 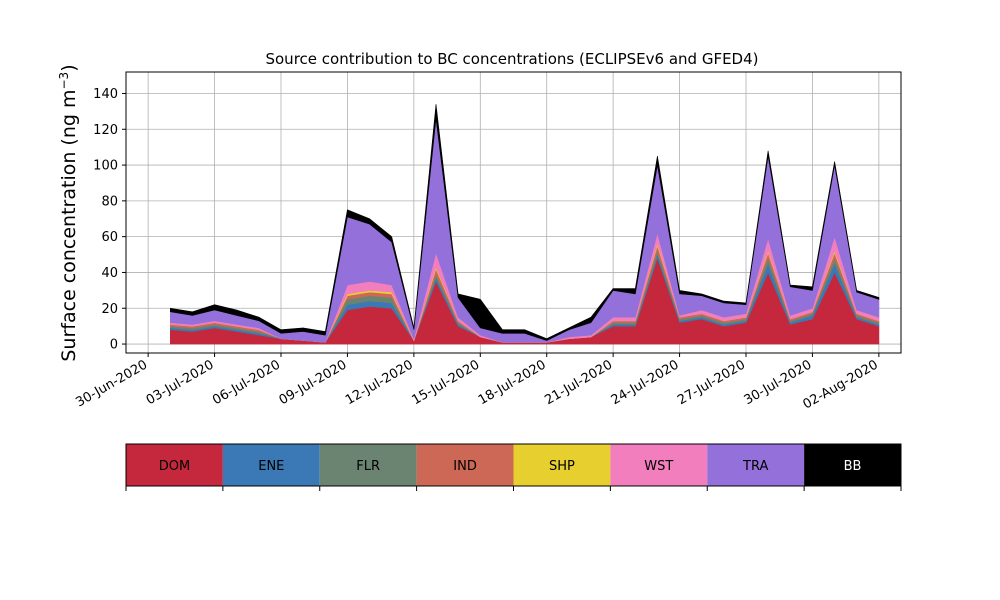 I want to click on legend-colorbar: DOM ENE FLR IND SHP WST TRA BB, so click(x=513, y=467).